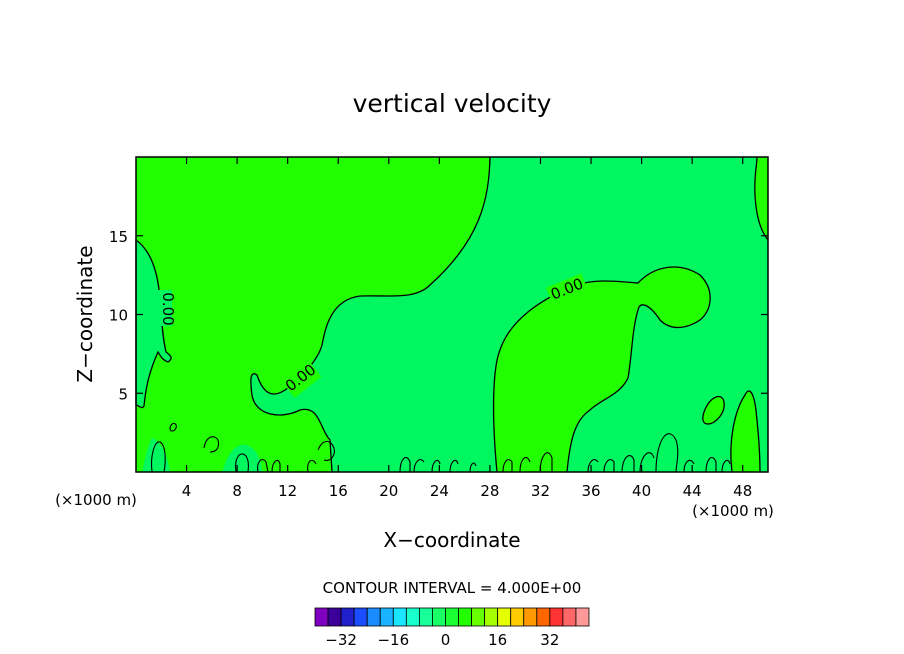  I want to click on contour-zero-right-edge, so click(761, 198).